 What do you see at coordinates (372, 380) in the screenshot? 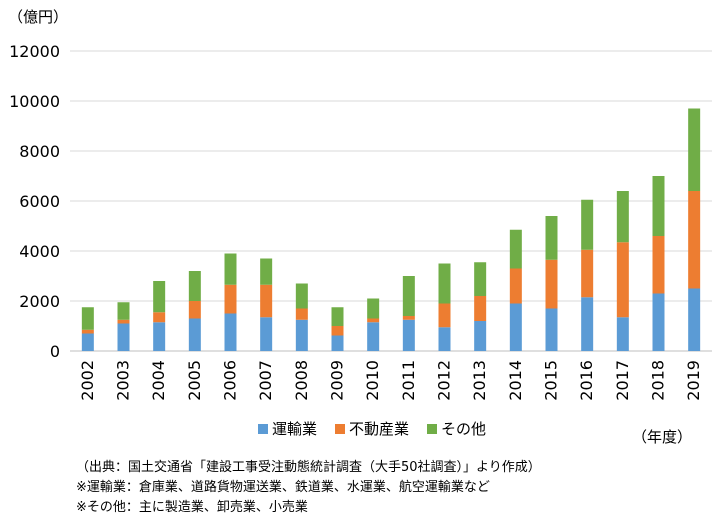
I see `x-tick-label: 2010` at bounding box center [372, 380].